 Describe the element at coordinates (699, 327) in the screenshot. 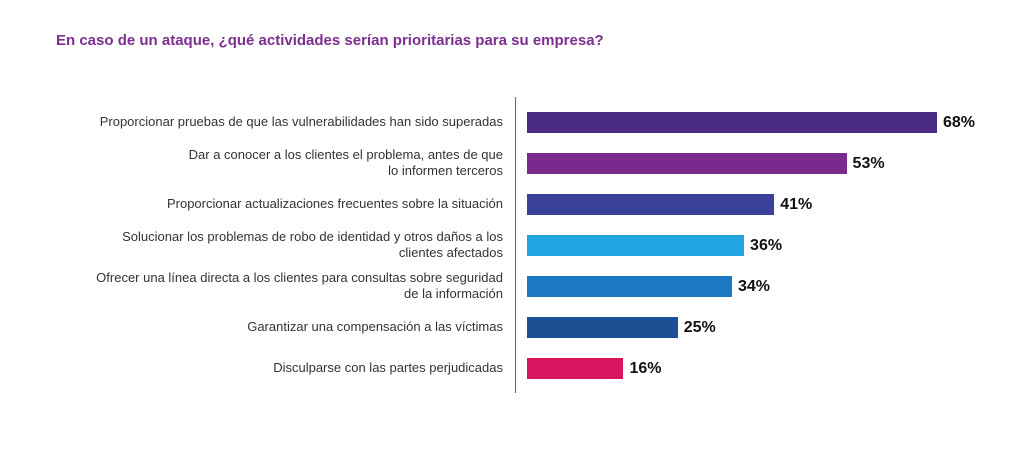

I see `value-label: 25%` at that location.